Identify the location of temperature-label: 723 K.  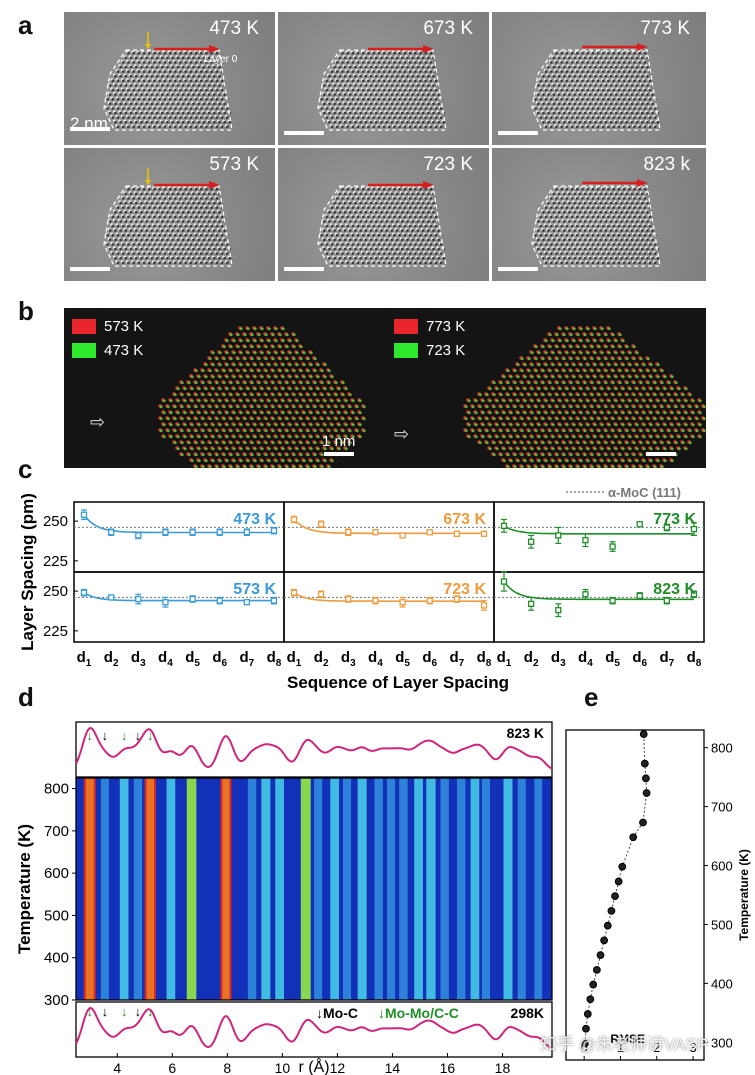
(448, 164).